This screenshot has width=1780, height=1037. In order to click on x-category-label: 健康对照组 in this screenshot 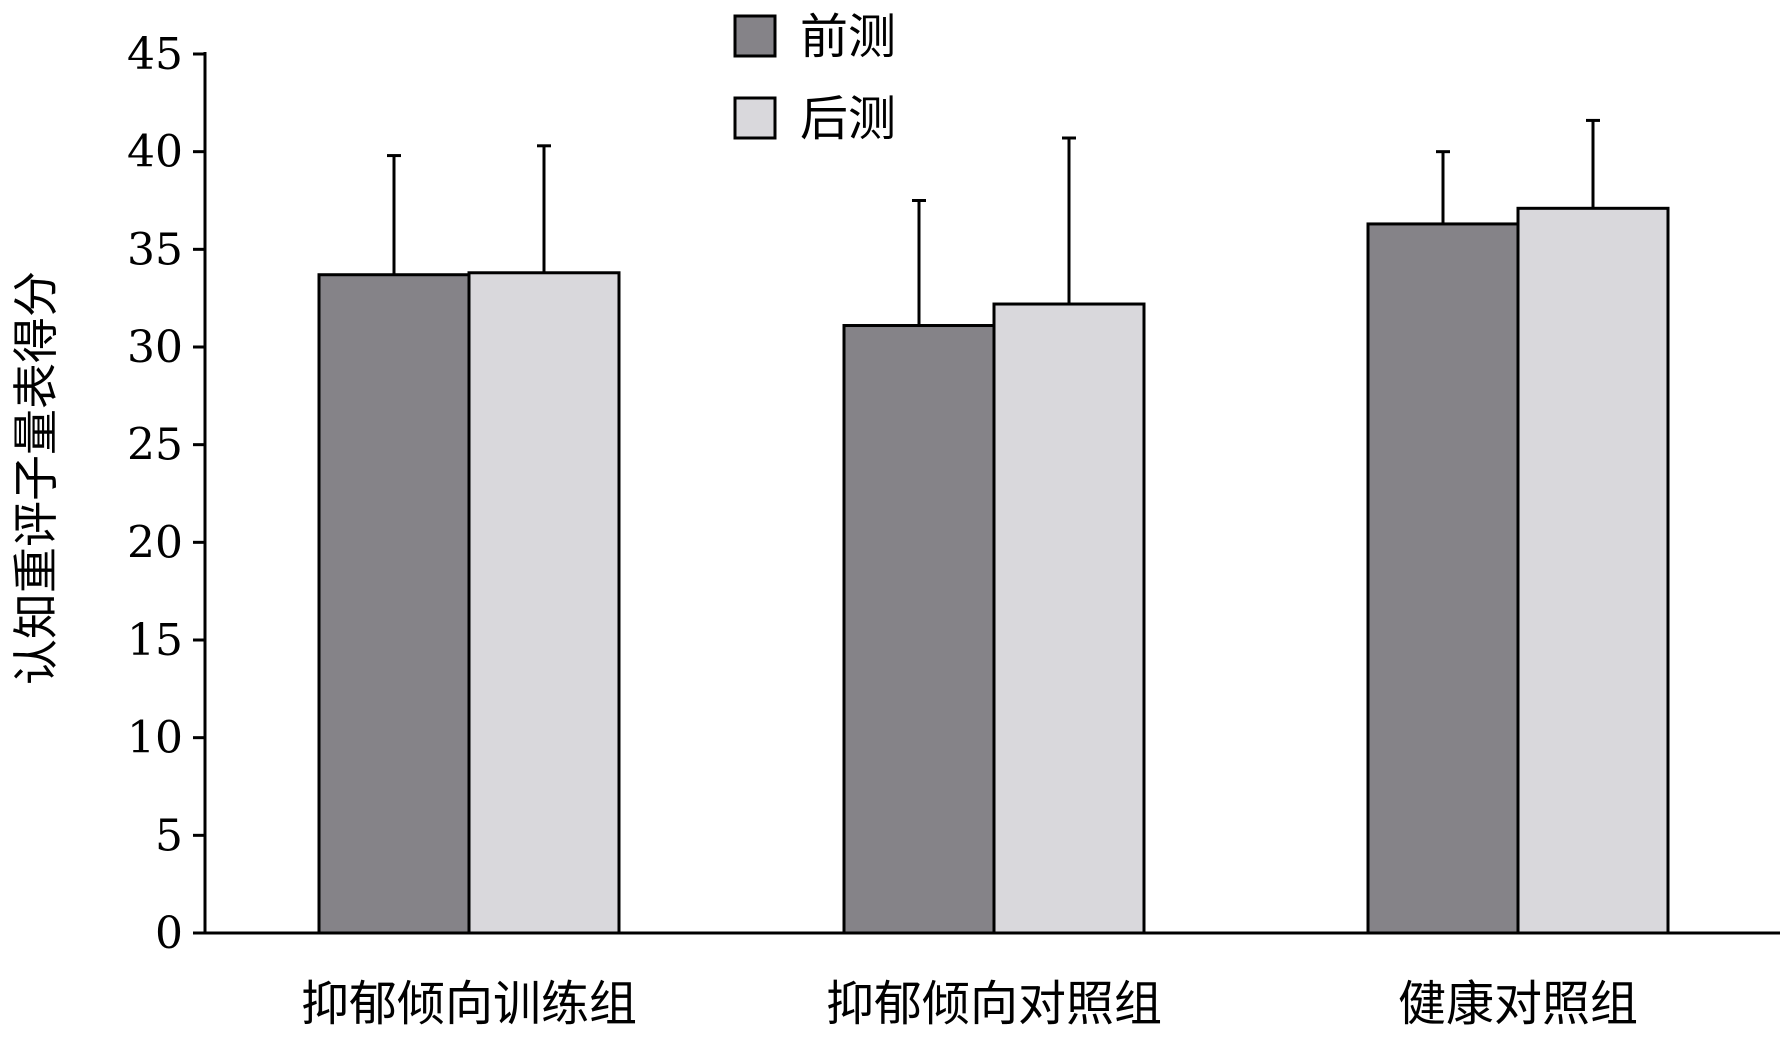, I will do `click(1518, 1004)`.